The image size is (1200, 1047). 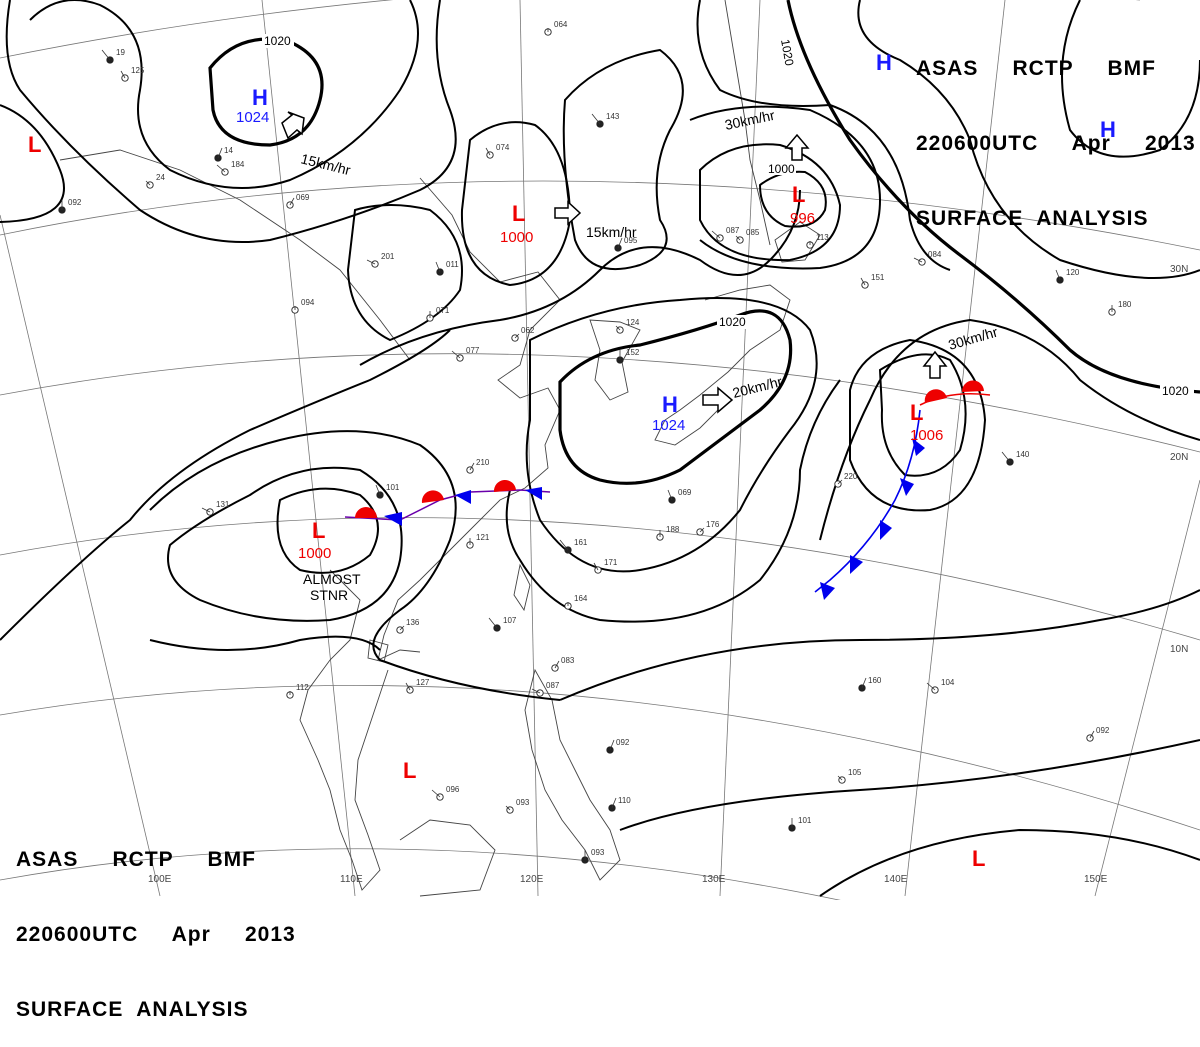 What do you see at coordinates (329, 595) in the screenshot?
I see `stationary-label: STNR` at bounding box center [329, 595].